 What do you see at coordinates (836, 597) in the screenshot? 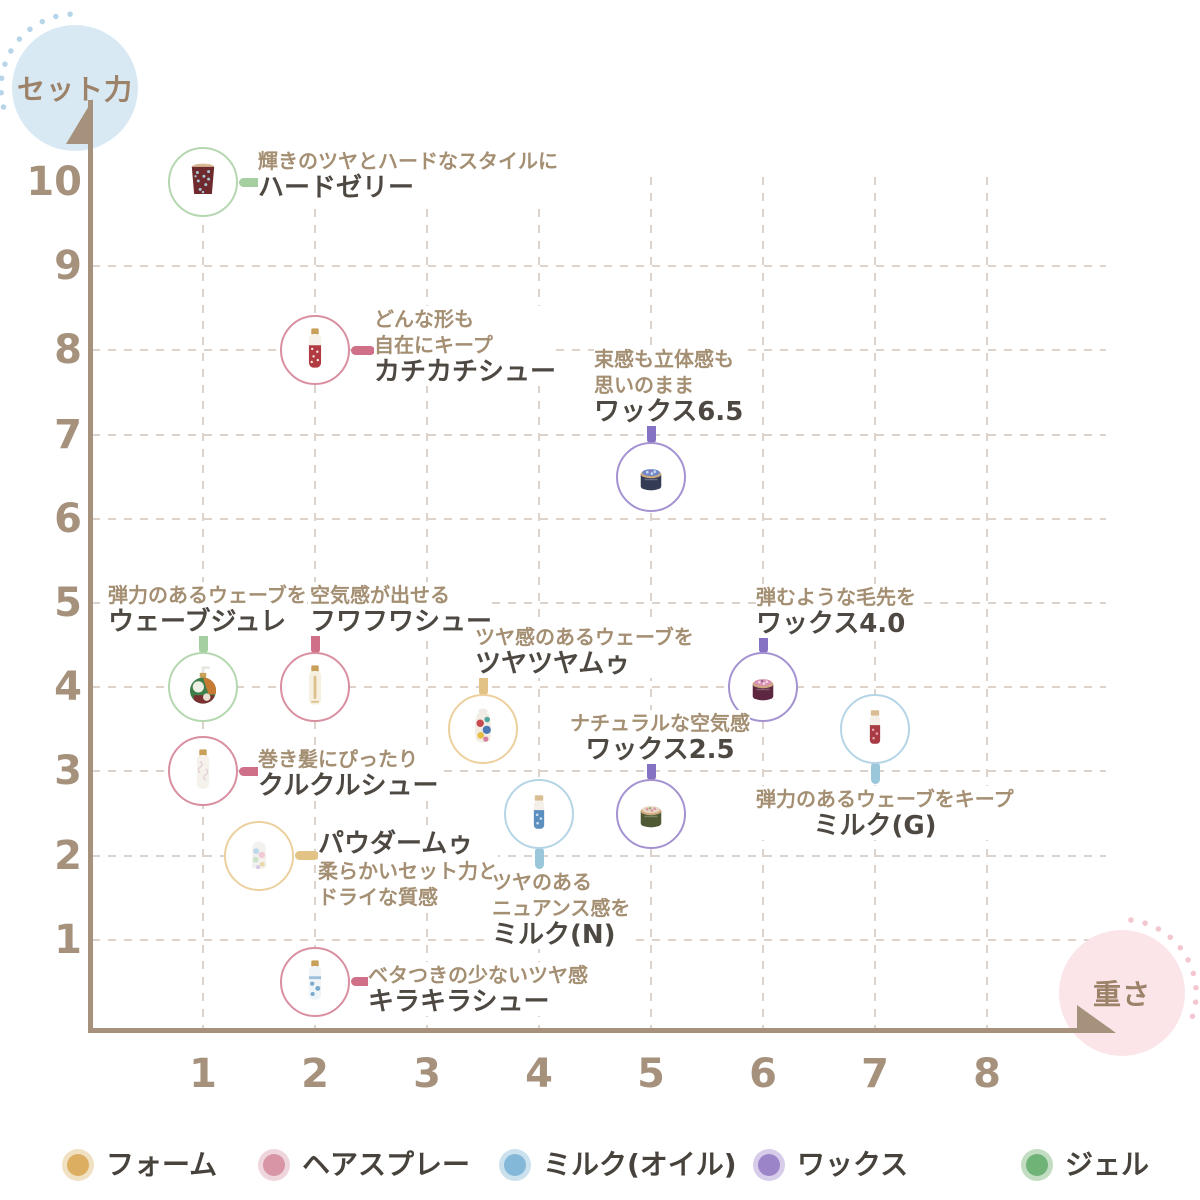
I see `product-description-line: 弾むような毛先を` at bounding box center [836, 597].